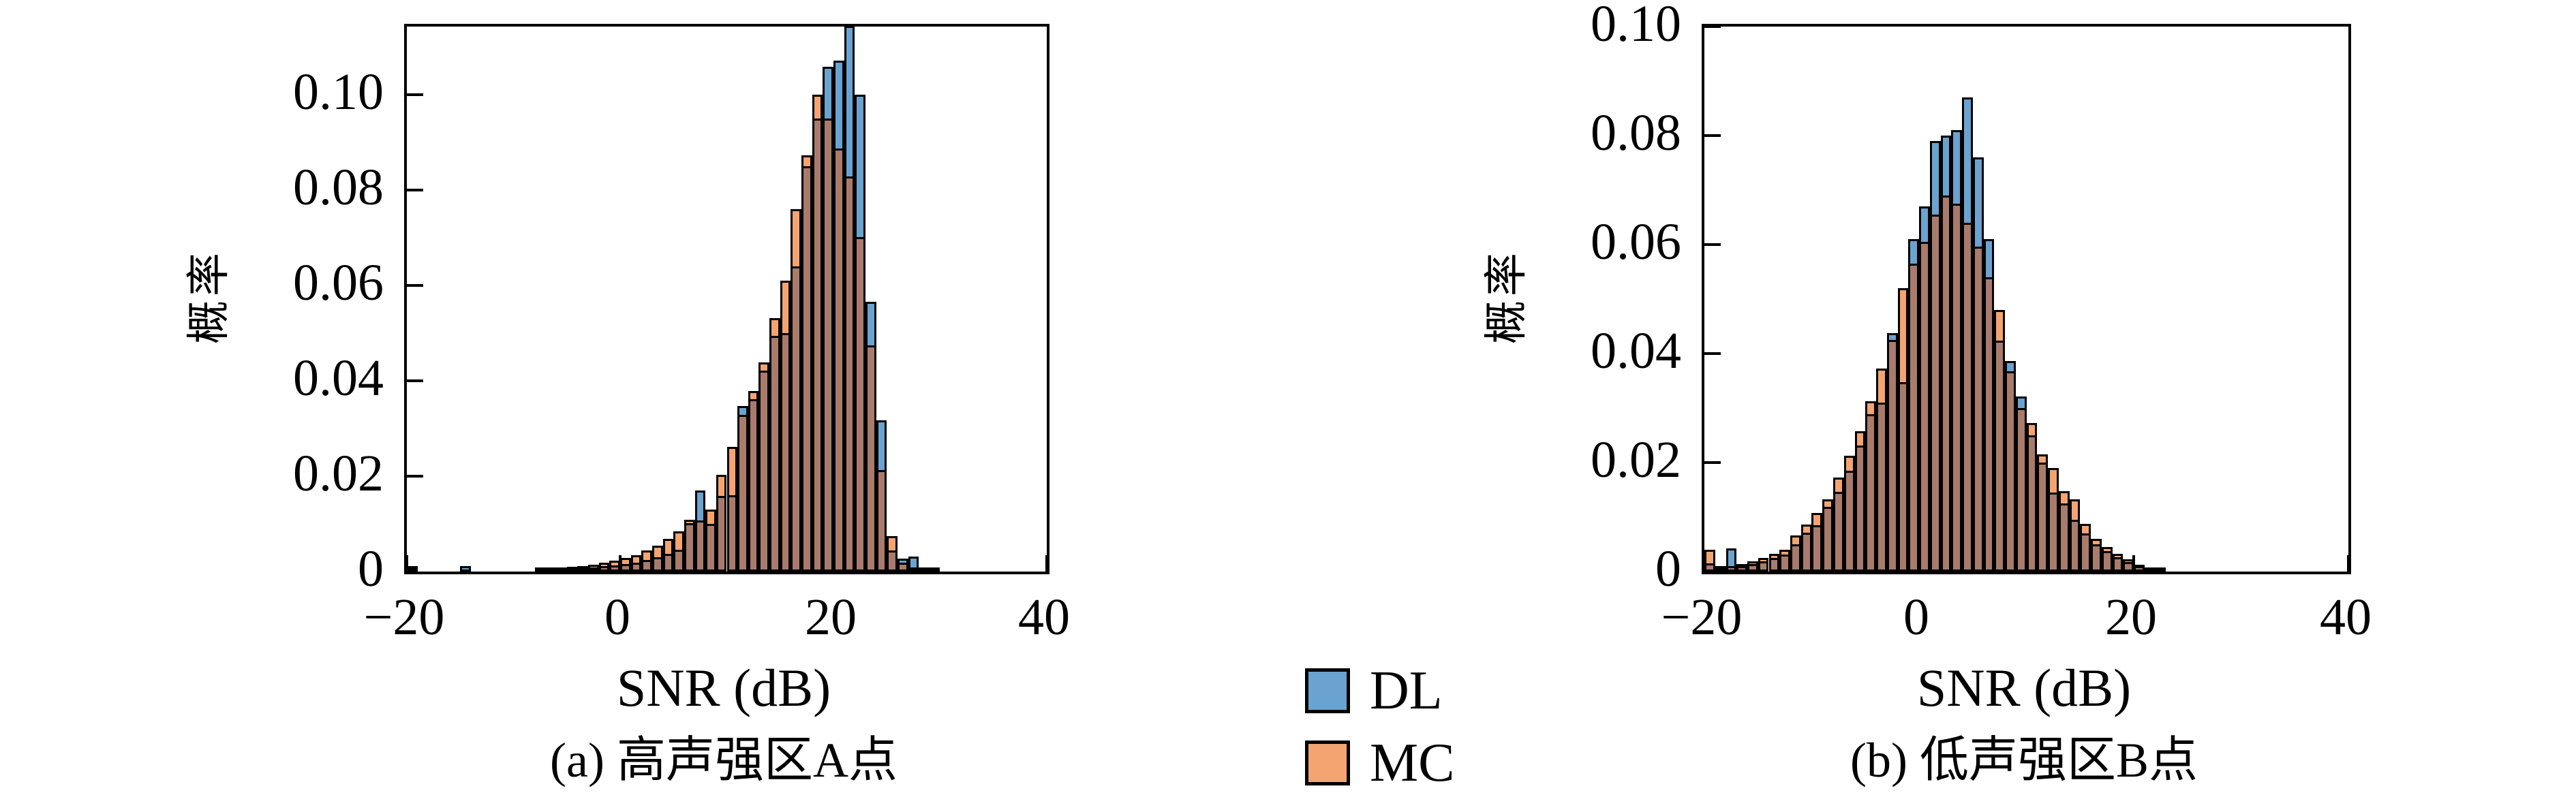  I want to click on histogram-b-caption: (b) 低声强区B点, so click(2024, 760).